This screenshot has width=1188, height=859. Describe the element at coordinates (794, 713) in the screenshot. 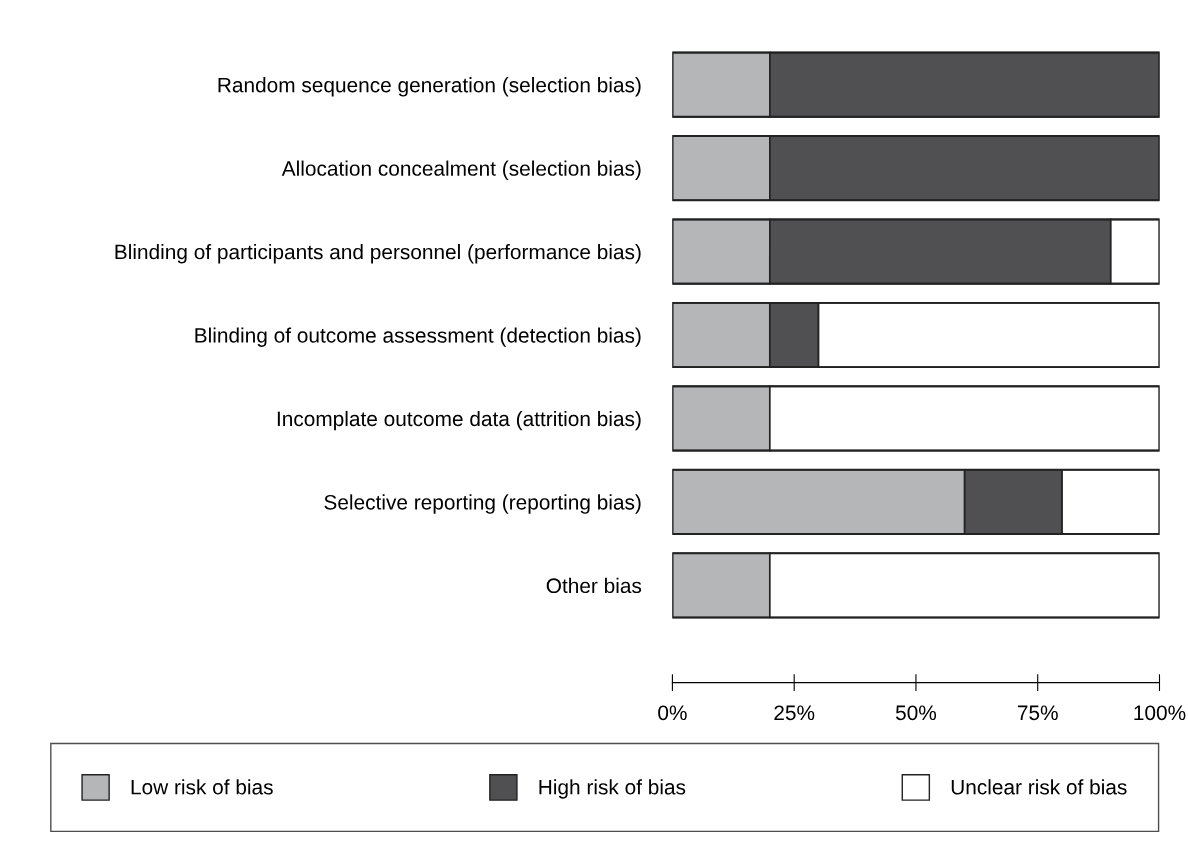

I see `x-tick-label: 25%` at that location.